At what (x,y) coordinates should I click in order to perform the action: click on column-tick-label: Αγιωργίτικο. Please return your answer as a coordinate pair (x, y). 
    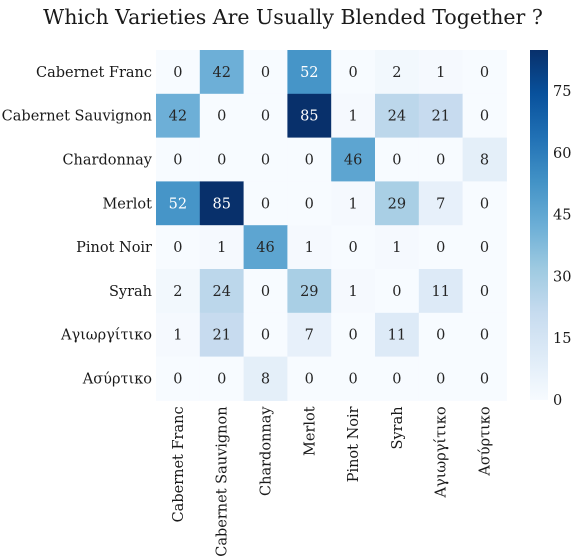
    Looking at the image, I should click on (441, 452).